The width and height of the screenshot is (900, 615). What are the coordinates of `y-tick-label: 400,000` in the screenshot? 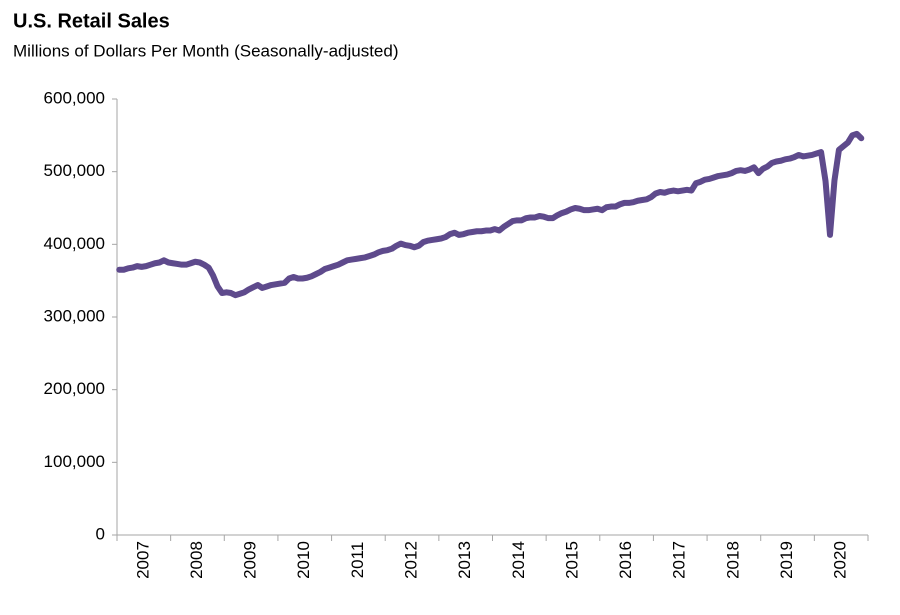 It's located at (74, 243).